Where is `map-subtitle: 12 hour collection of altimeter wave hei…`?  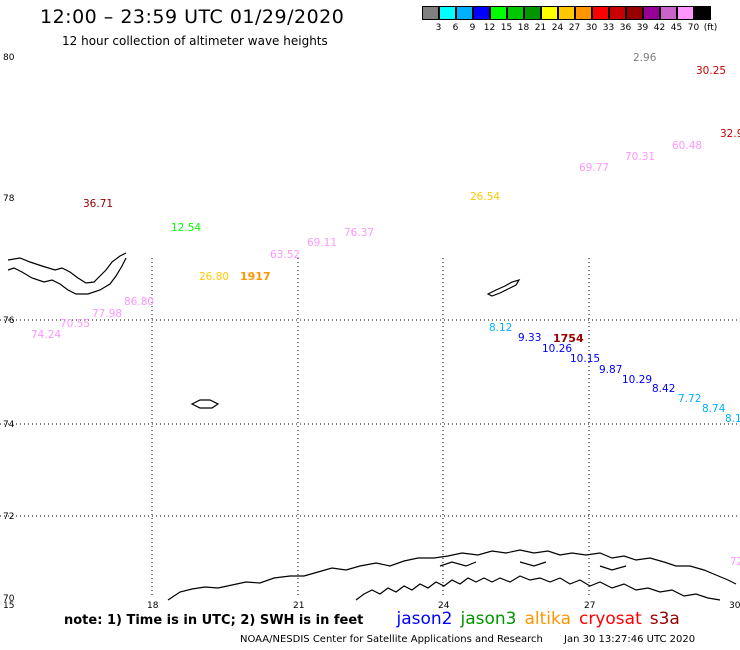
map-subtitle: 12 hour collection of altimeter wave hei… is located at coordinates (195, 41).